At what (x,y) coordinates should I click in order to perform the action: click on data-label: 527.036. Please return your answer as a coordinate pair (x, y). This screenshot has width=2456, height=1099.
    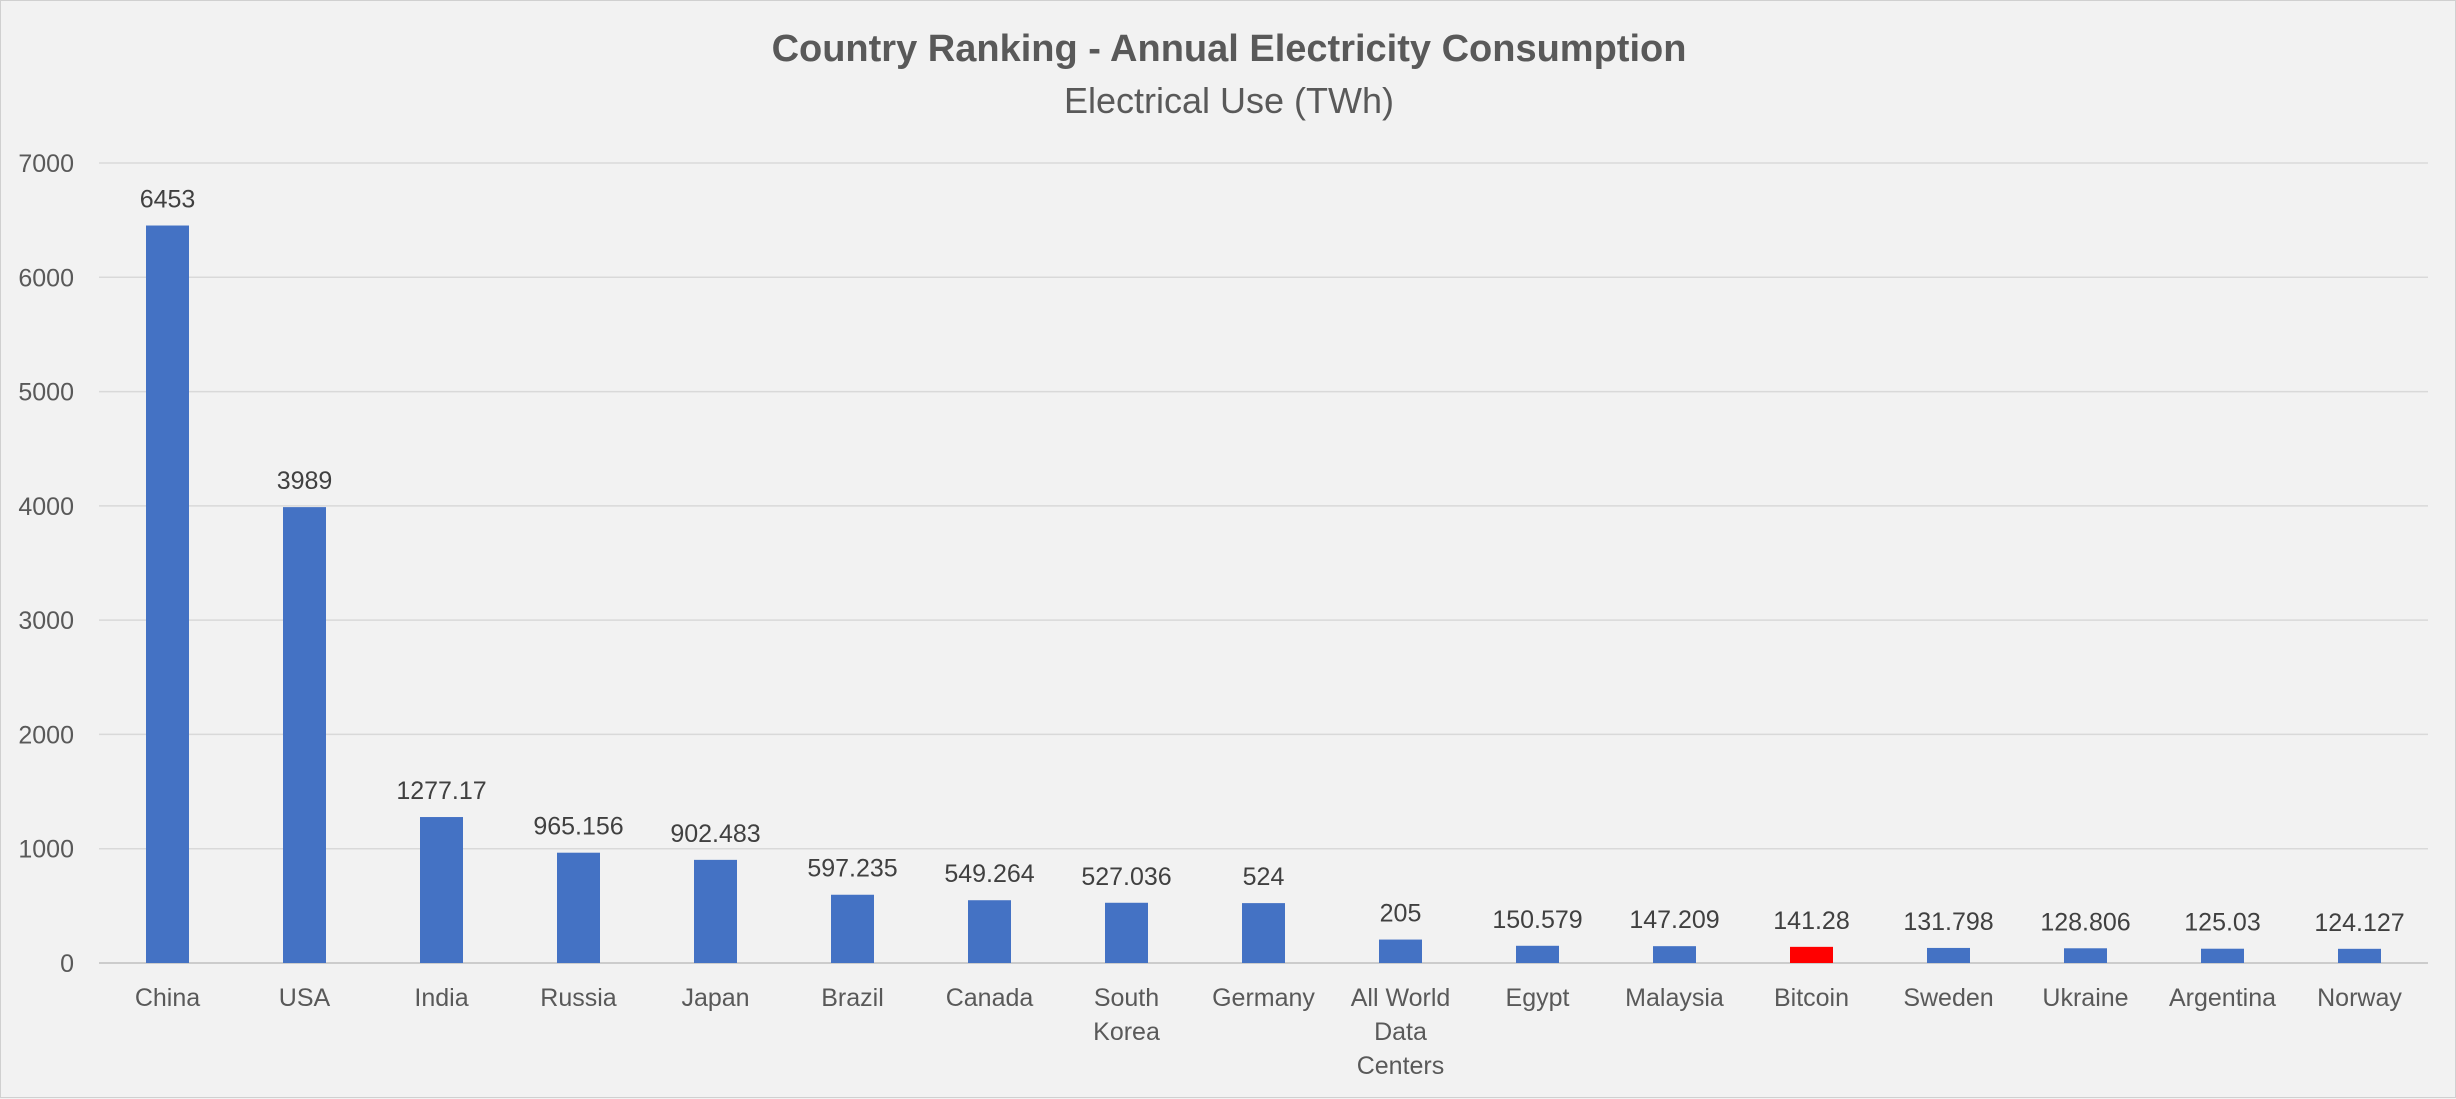
    Looking at the image, I should click on (1126, 877).